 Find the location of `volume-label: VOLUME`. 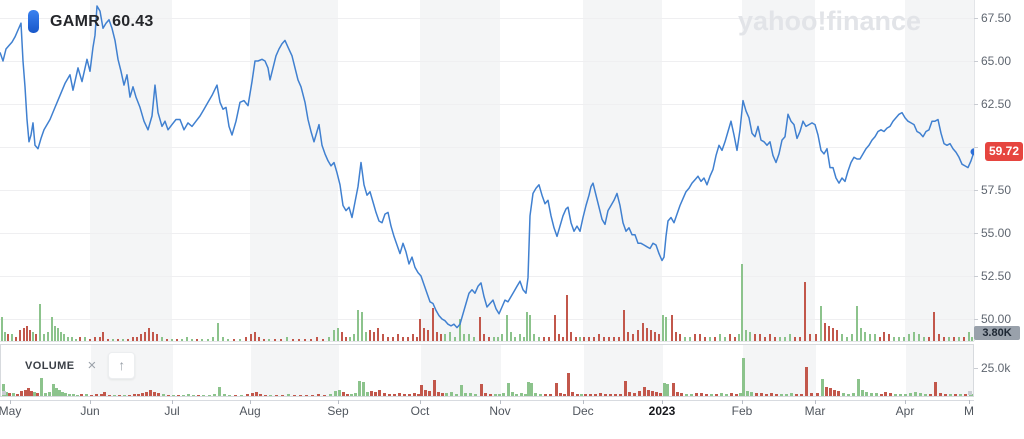

volume-label: VOLUME is located at coordinates (50, 365).